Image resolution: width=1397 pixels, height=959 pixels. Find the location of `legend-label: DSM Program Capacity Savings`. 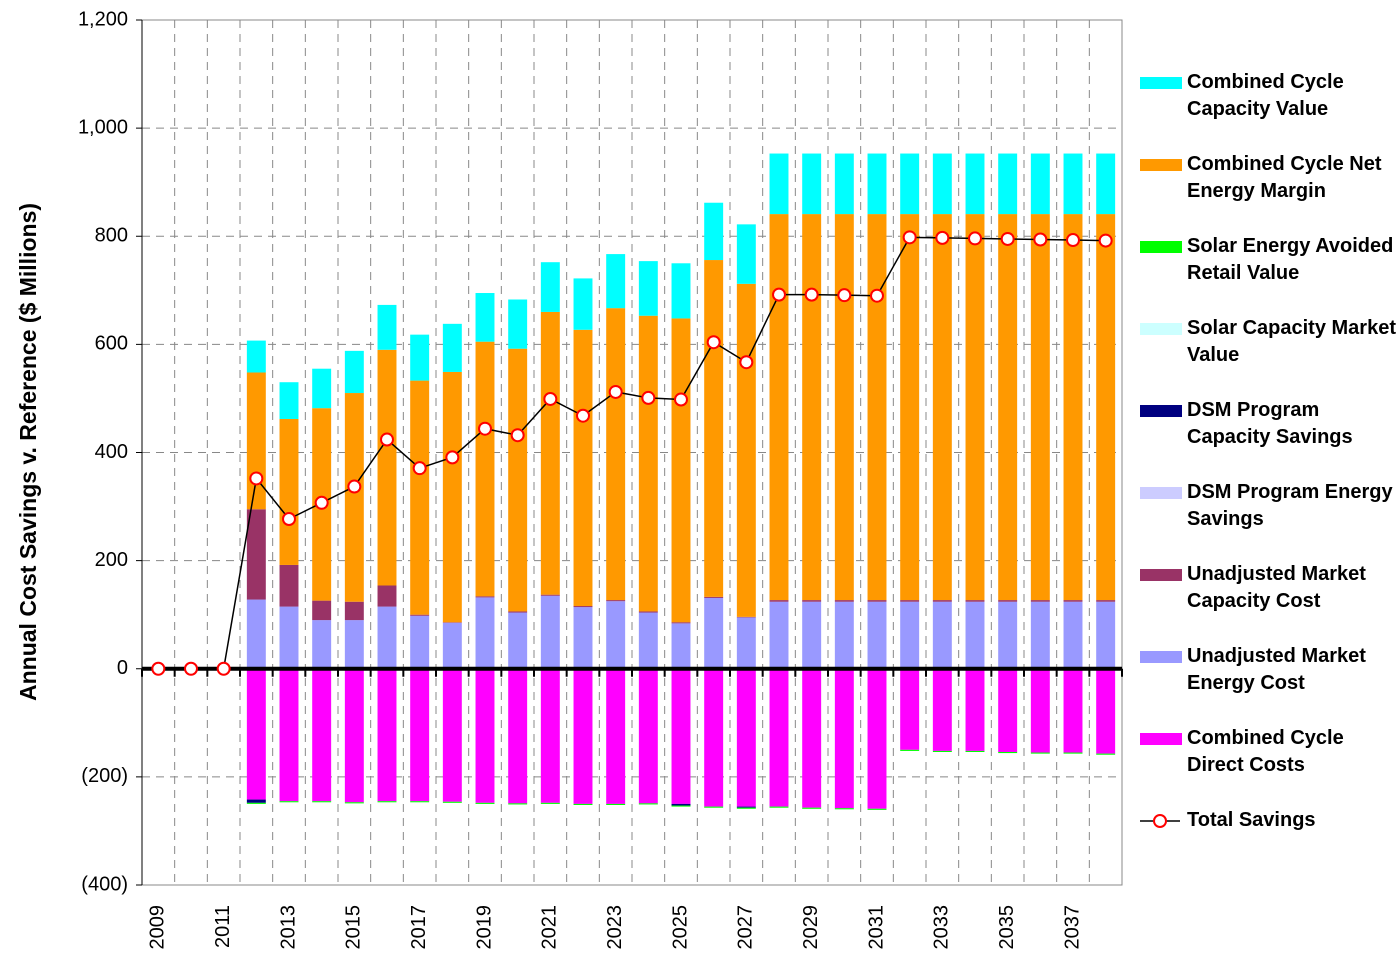

legend-label: DSM Program Capacity Savings is located at coordinates (1270, 423).